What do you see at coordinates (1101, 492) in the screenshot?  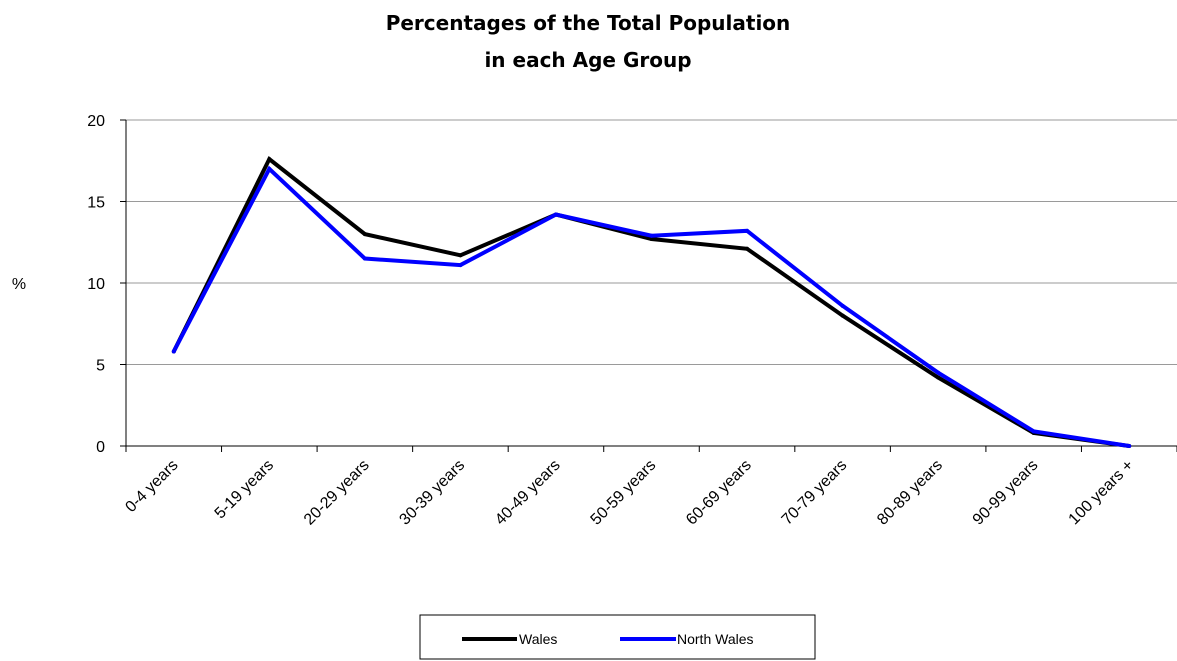 I see `x-tick-label-10: 100 years +` at bounding box center [1101, 492].